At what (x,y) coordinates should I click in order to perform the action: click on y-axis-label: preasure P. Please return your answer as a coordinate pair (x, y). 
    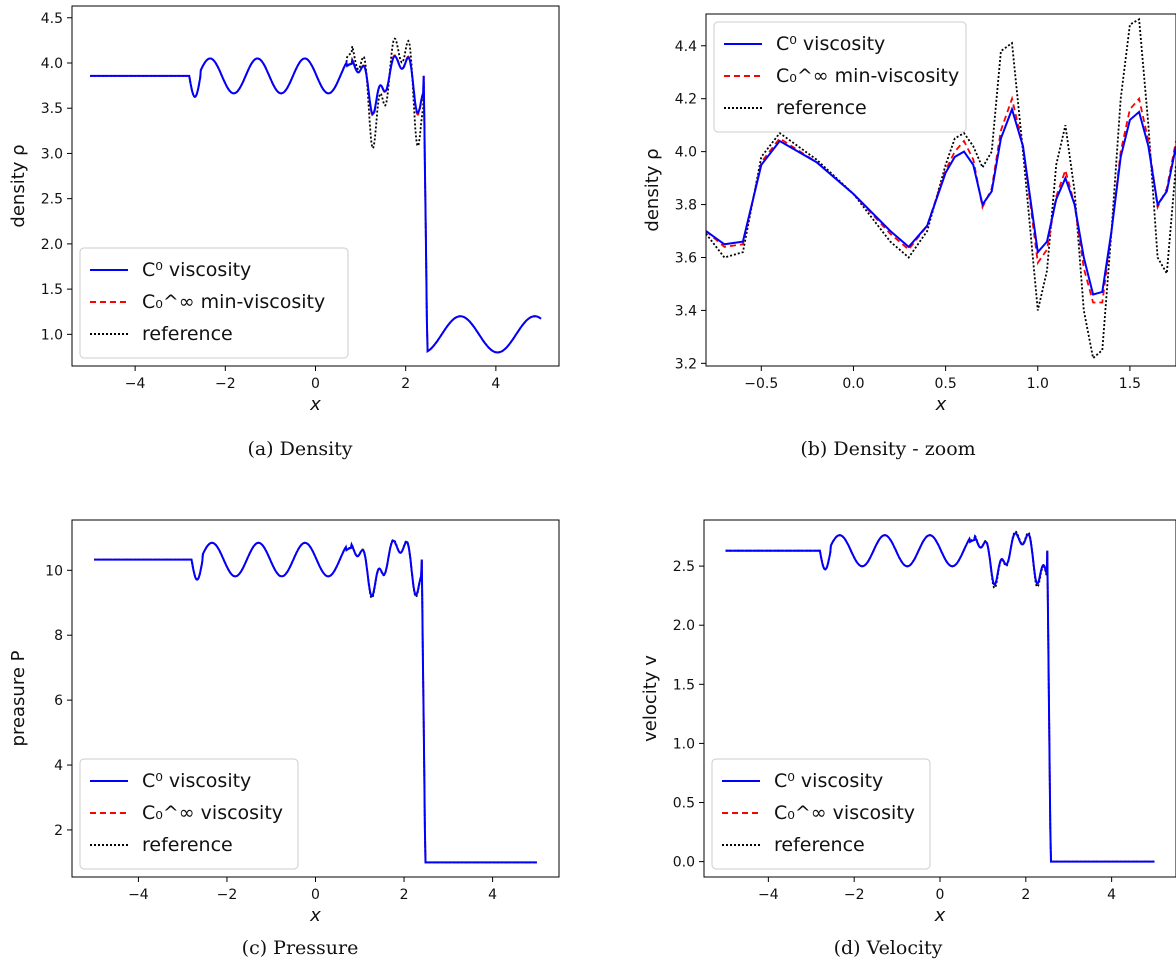
    Looking at the image, I should click on (18, 698).